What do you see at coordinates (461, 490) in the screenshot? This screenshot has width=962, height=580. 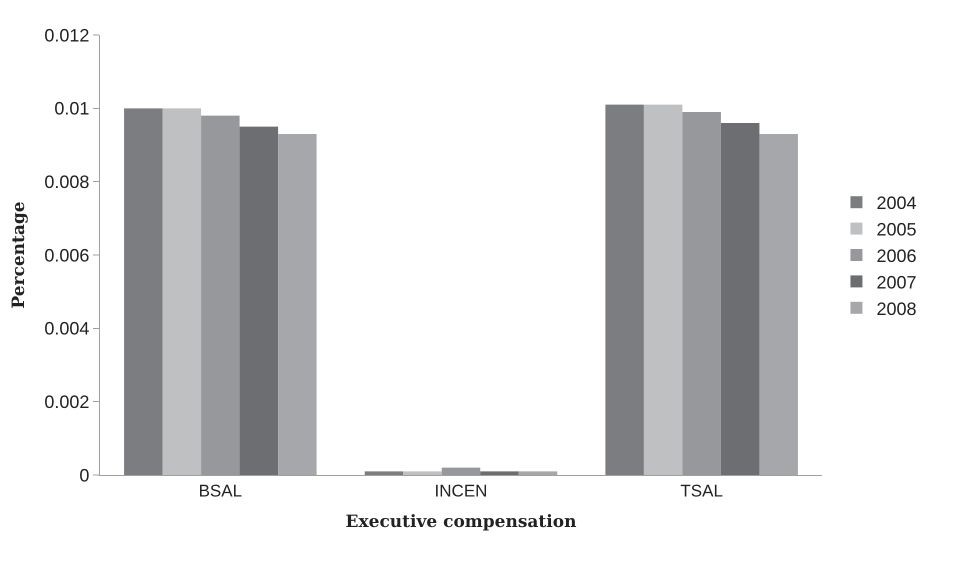 I see `x-tick-label: INCEN` at bounding box center [461, 490].